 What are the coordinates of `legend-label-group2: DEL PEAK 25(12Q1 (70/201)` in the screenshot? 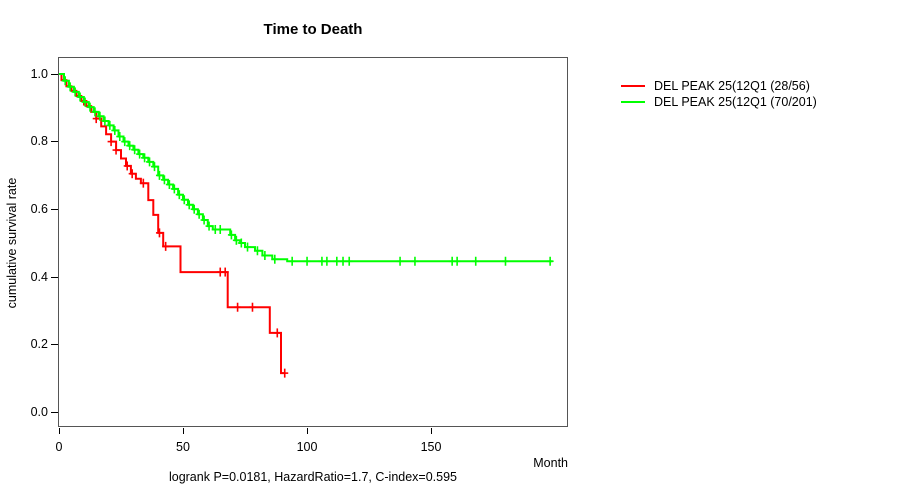 It's located at (735, 102).